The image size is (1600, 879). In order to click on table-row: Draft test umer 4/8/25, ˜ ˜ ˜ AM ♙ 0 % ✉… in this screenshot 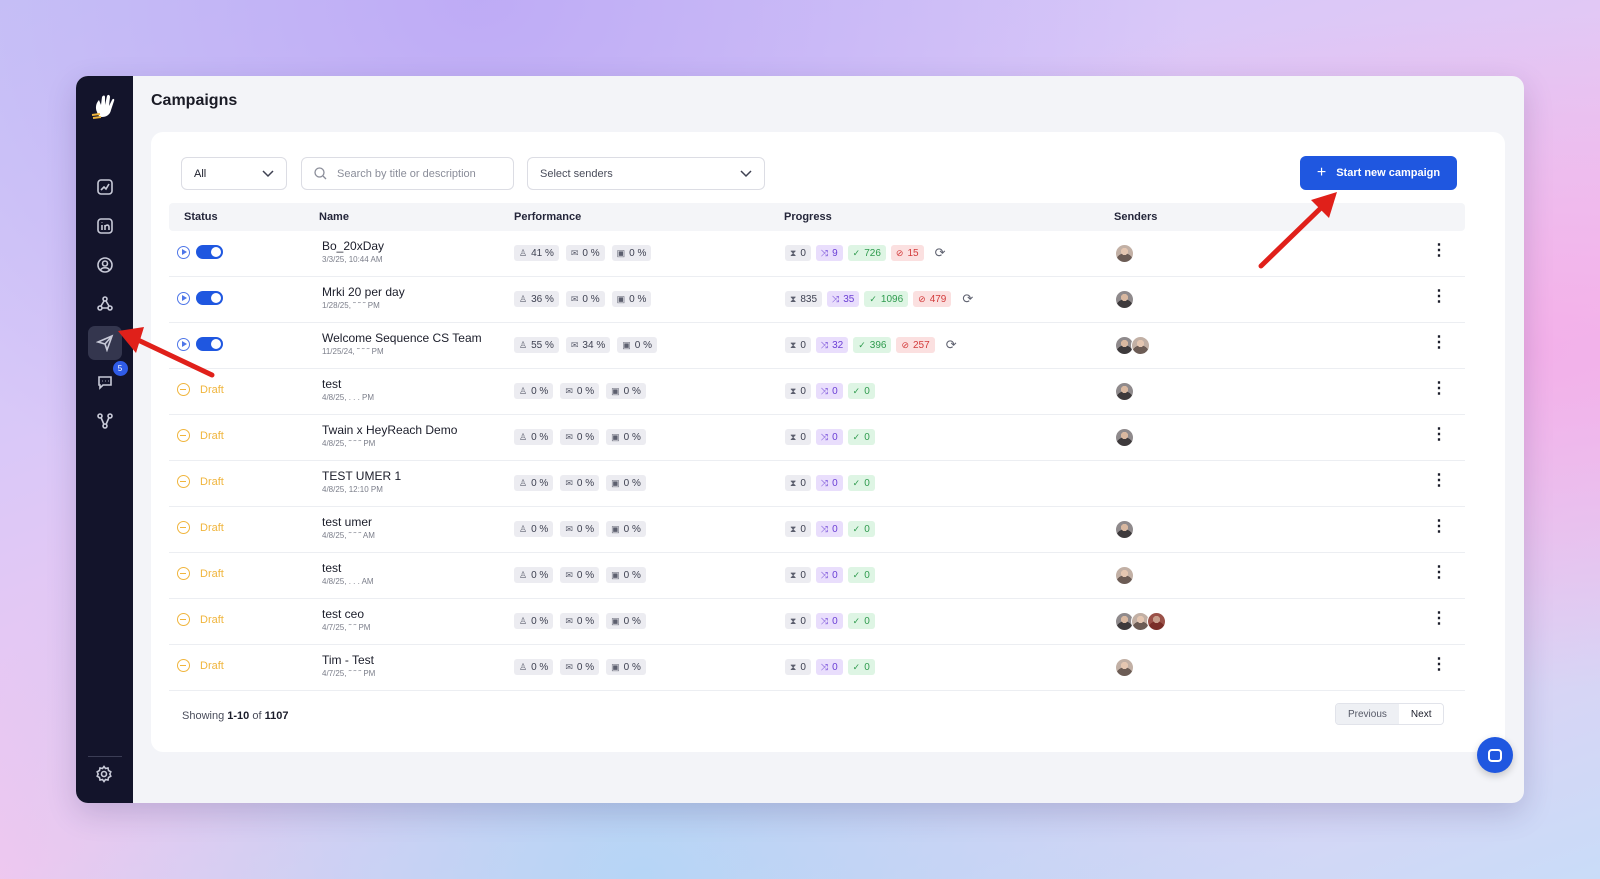, I will do `click(817, 530)`.